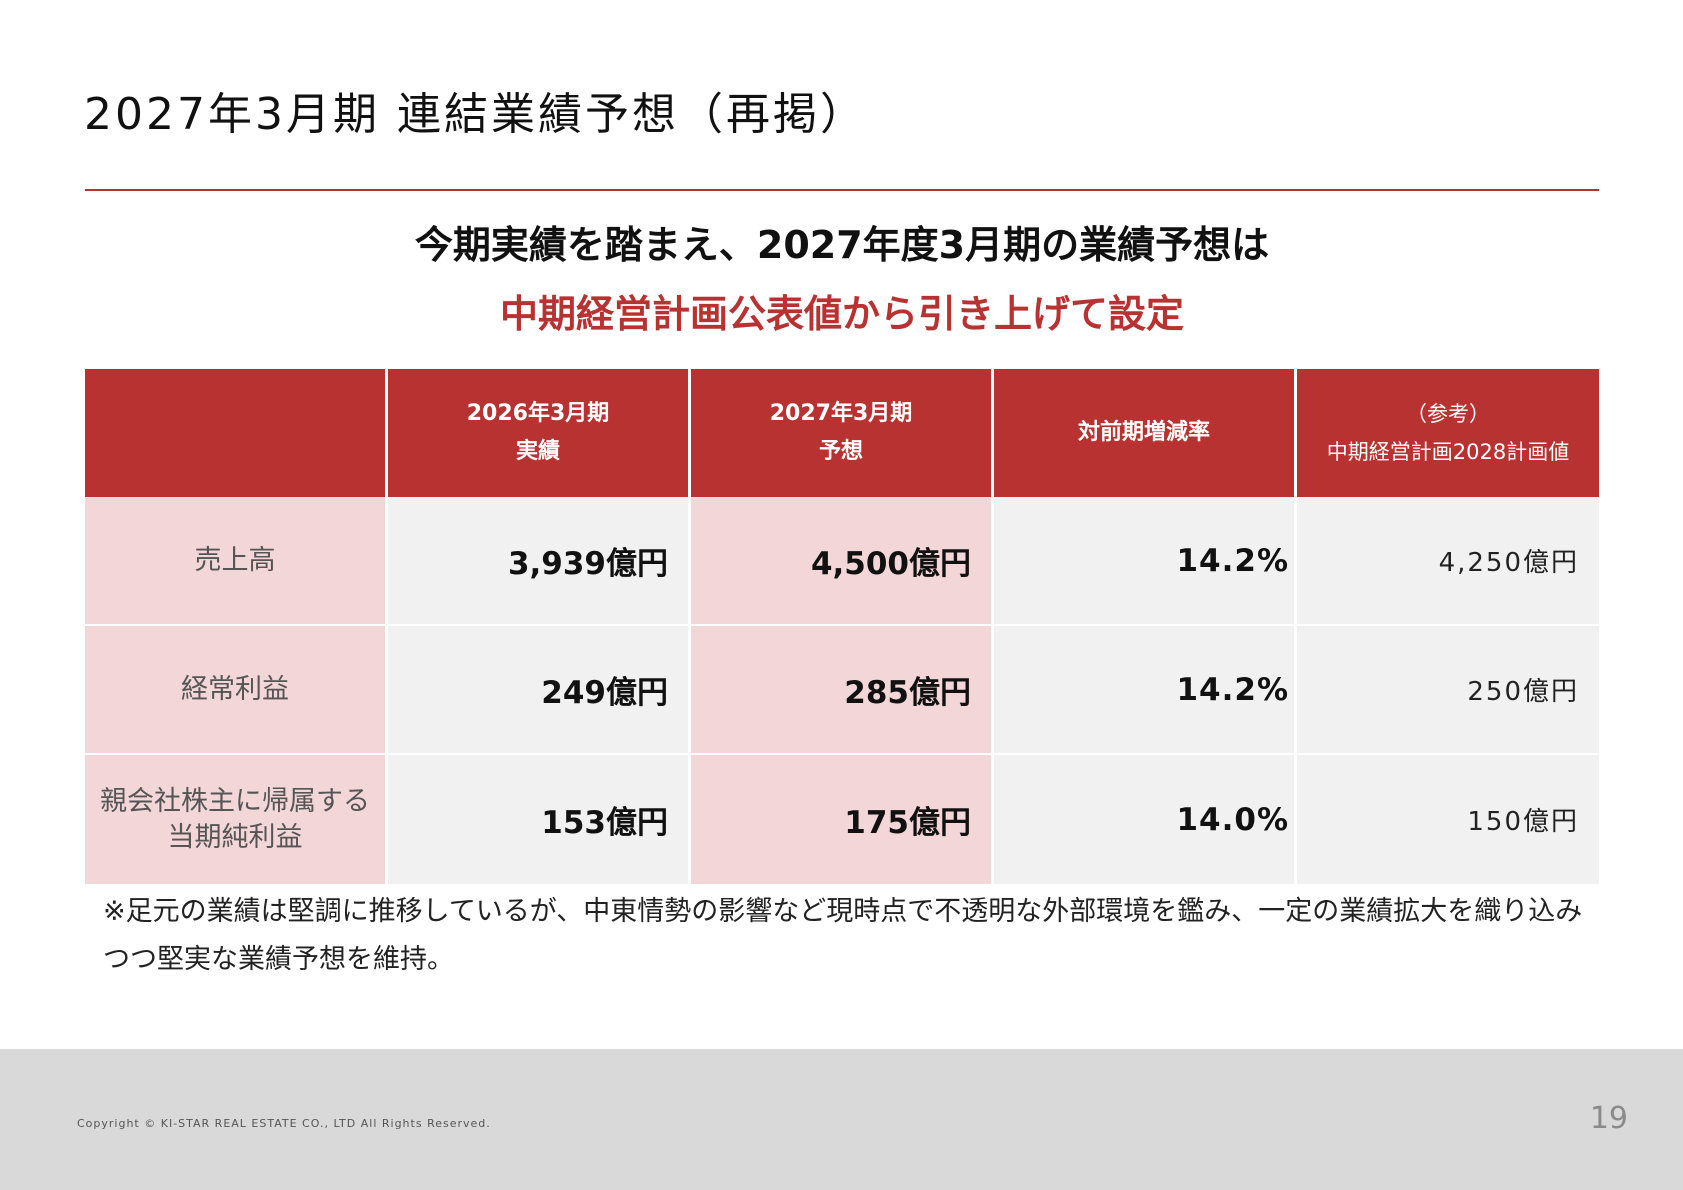 This screenshot has height=1190, width=1683. What do you see at coordinates (1144, 819) in the screenshot?
I see `cell-net-income-rate: 14.0%` at bounding box center [1144, 819].